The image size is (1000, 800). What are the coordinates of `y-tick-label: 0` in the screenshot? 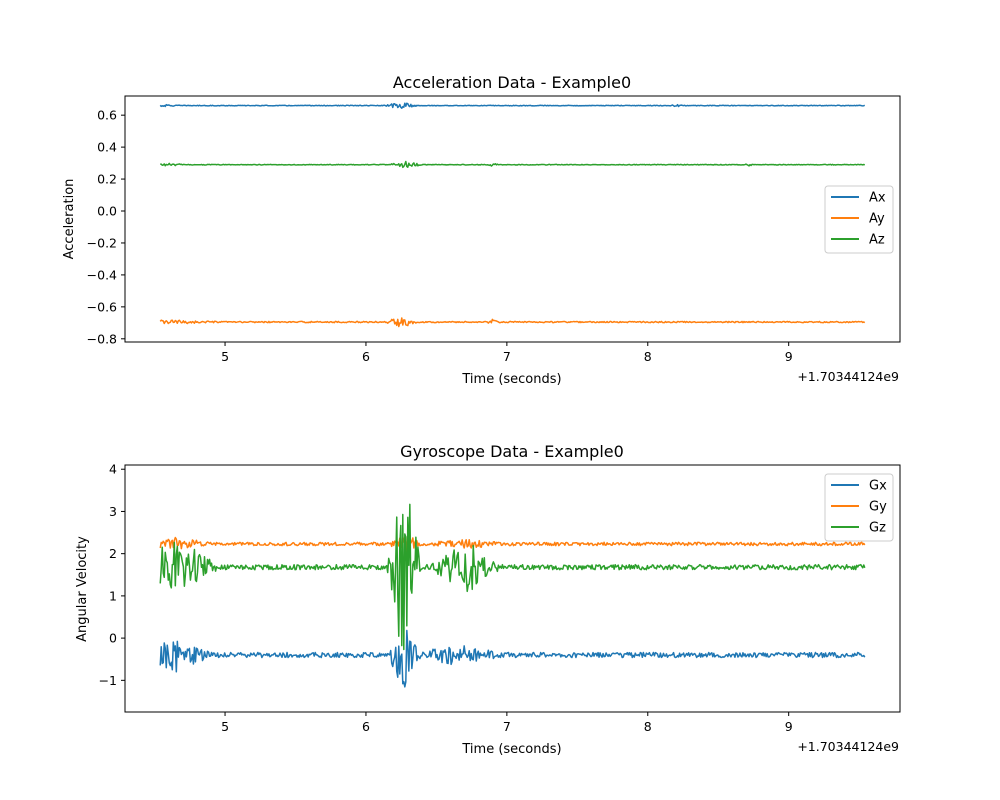 It's located at (113, 638).